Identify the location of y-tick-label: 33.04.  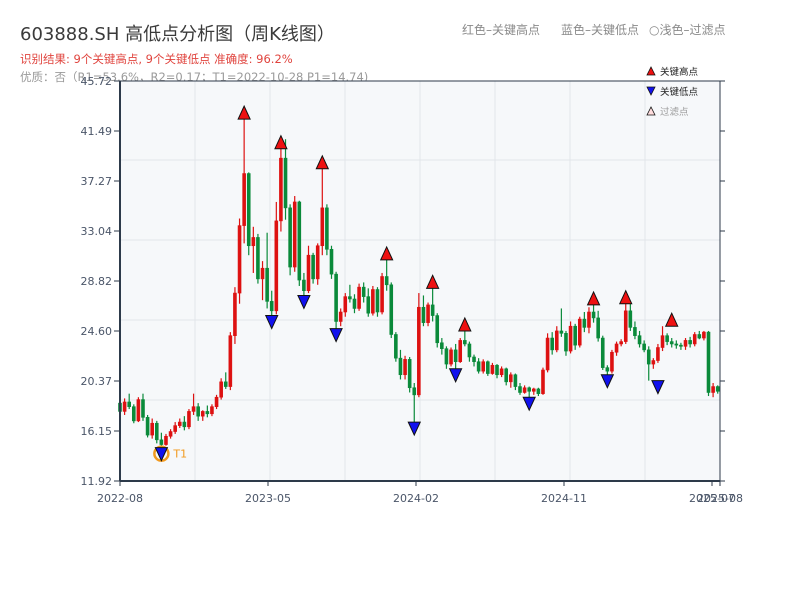
(97, 231).